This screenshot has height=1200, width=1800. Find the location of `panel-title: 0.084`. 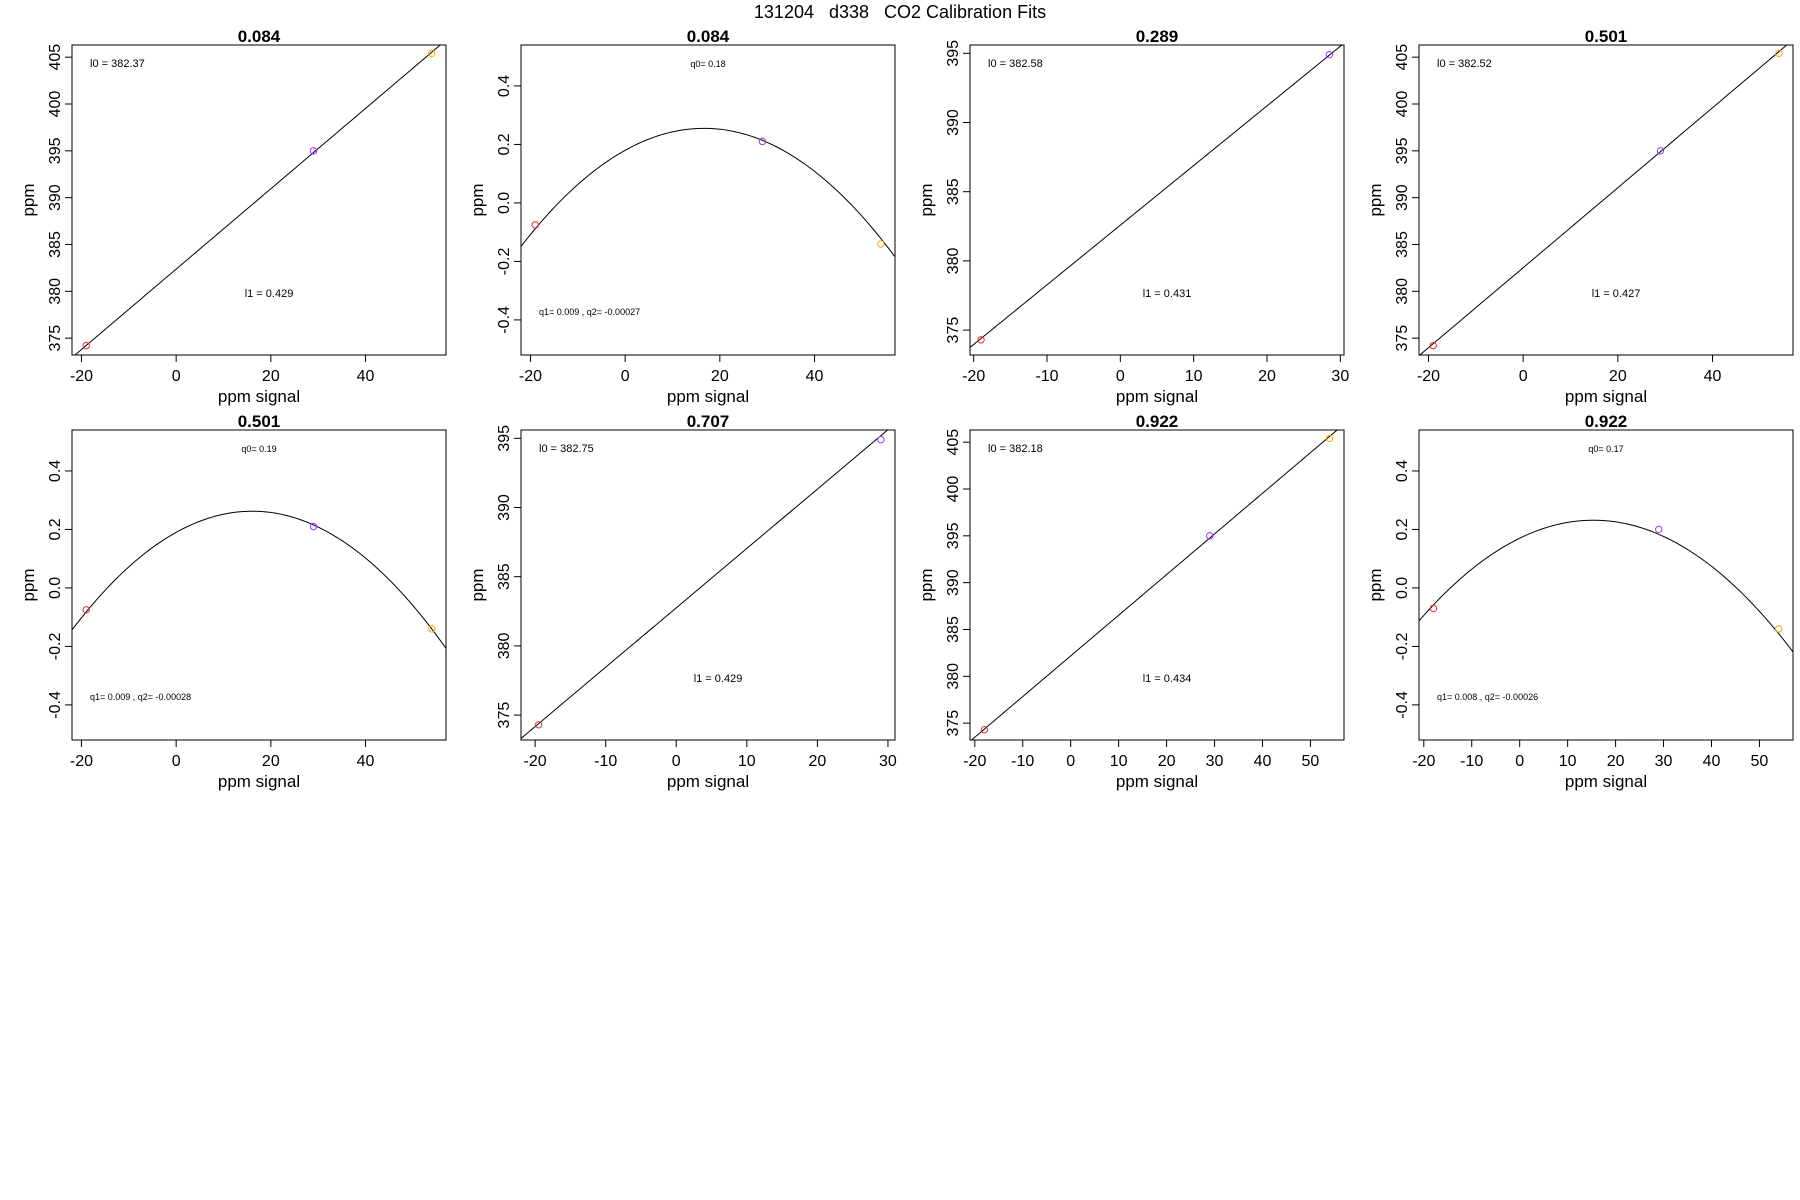

panel-title: 0.084 is located at coordinates (708, 36).